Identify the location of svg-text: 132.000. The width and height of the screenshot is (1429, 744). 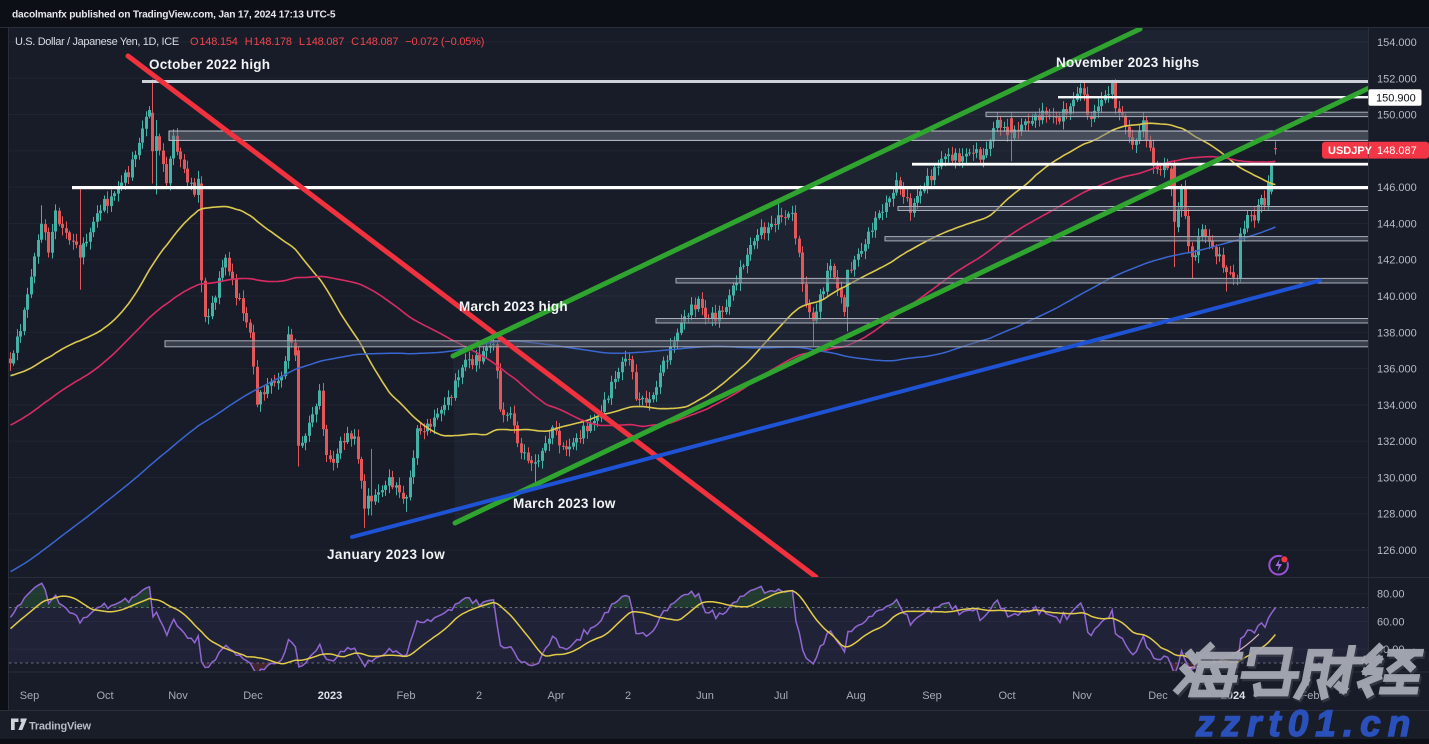
(1397, 442).